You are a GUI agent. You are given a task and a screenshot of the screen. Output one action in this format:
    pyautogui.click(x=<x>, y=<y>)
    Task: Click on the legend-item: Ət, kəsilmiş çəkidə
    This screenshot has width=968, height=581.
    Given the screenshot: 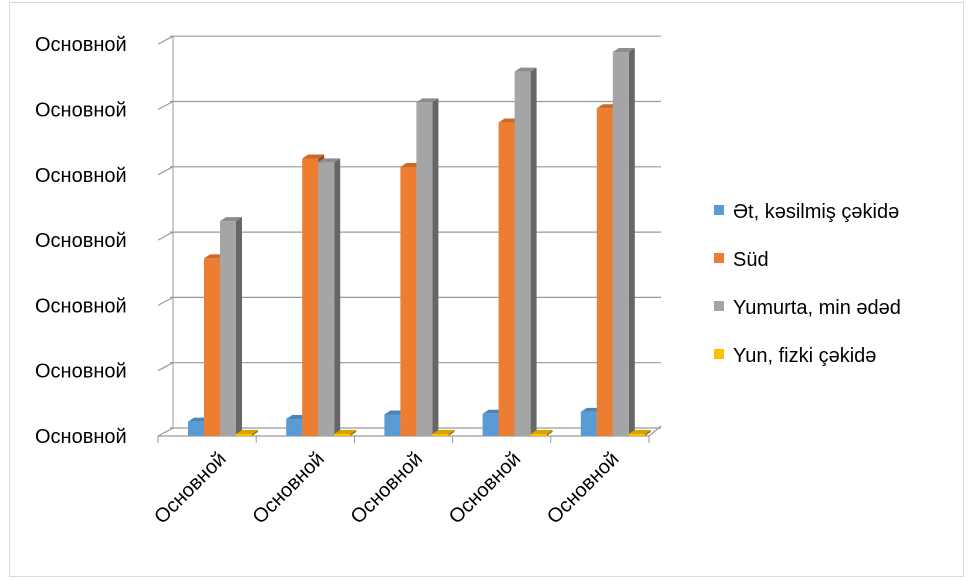 What is the action you would take?
    pyautogui.click(x=806, y=212)
    